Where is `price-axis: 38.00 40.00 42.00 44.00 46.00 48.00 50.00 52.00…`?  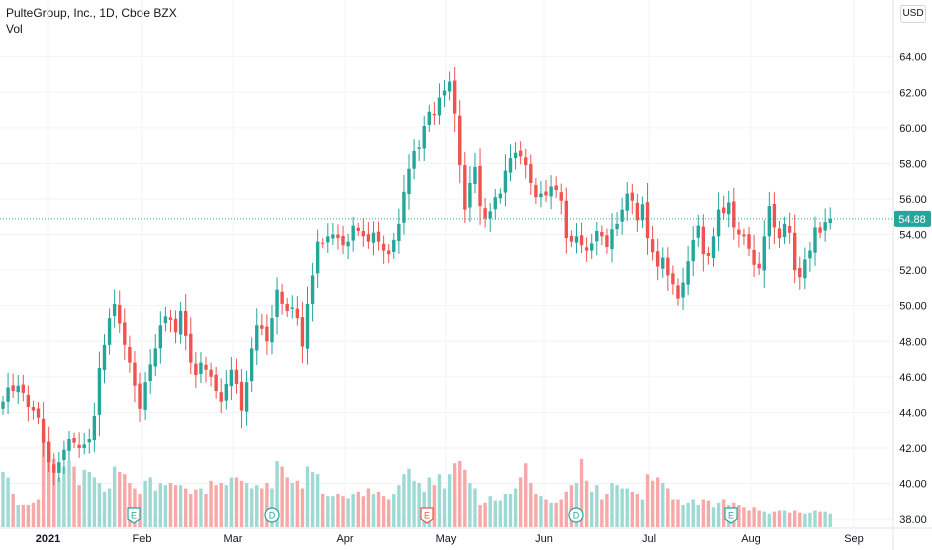 price-axis: 38.00 40.00 42.00 44.00 46.00 48.00 50.00 52.00… is located at coordinates (913, 289).